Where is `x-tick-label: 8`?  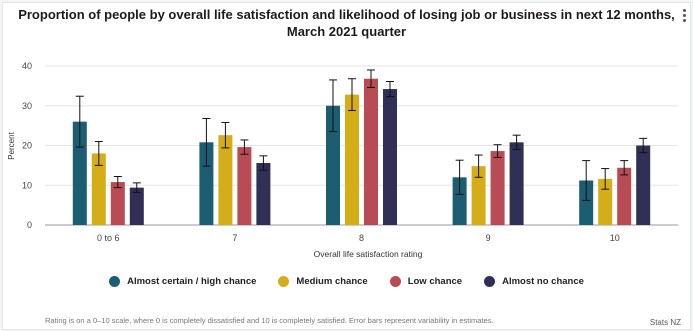
x-tick-label: 8 is located at coordinates (361, 238).